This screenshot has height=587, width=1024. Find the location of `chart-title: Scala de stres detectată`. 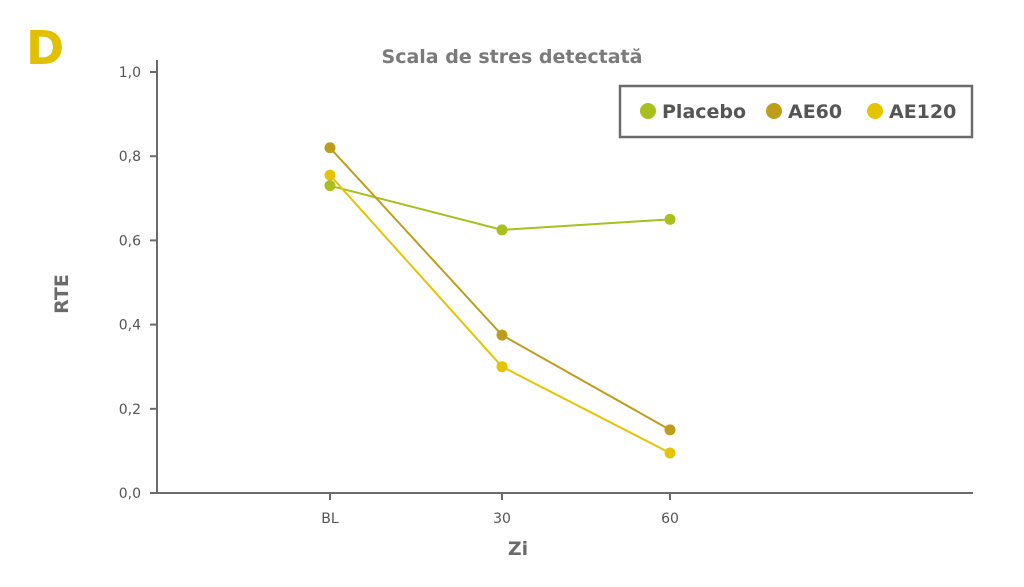

chart-title: Scala de stres detectată is located at coordinates (512, 57).